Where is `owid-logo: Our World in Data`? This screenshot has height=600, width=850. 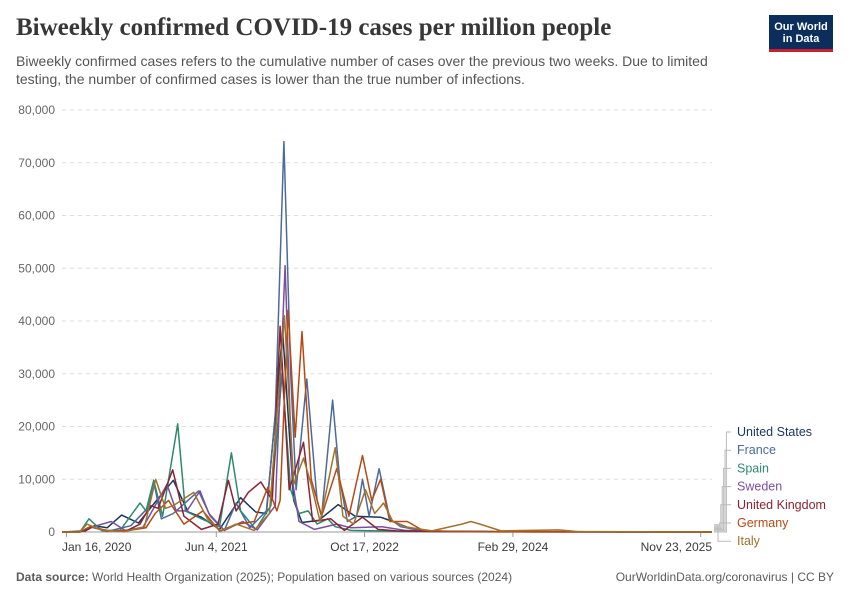
owid-logo: Our World in Data is located at coordinates (801, 33).